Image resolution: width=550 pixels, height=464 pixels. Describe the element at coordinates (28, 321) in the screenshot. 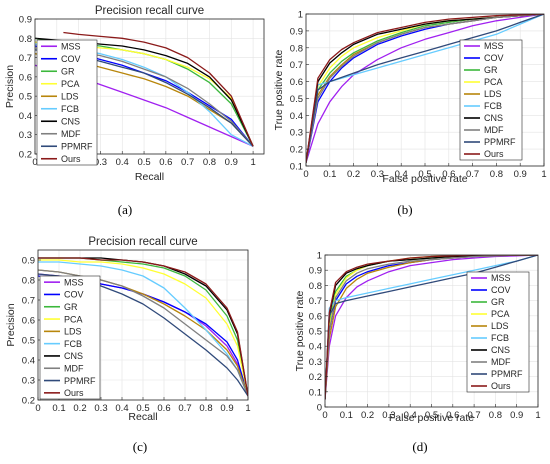

I see `y-tick-label: 0.6` at that location.